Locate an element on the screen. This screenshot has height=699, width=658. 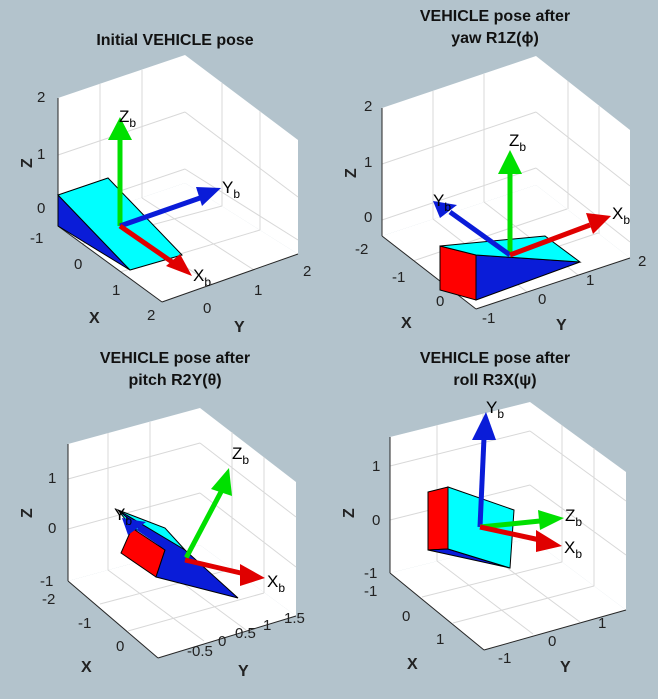
panel-title: VEHICLE pose after pitch R2Y(θ) is located at coordinates (175, 370).